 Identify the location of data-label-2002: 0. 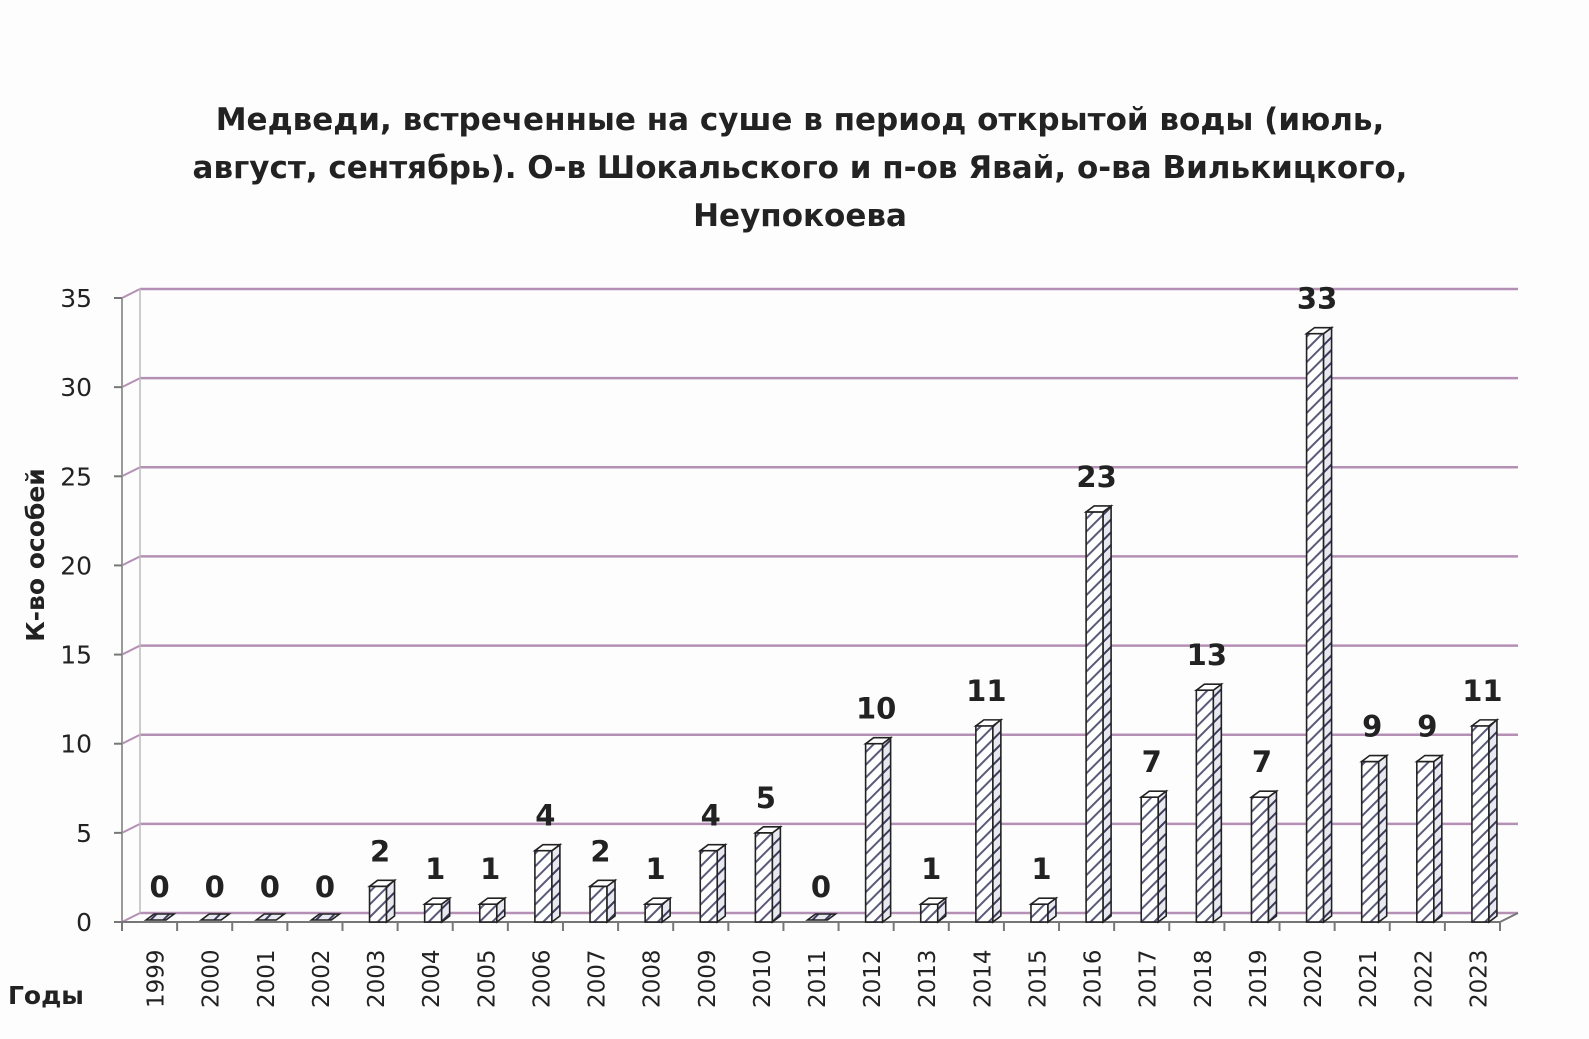
(325, 887).